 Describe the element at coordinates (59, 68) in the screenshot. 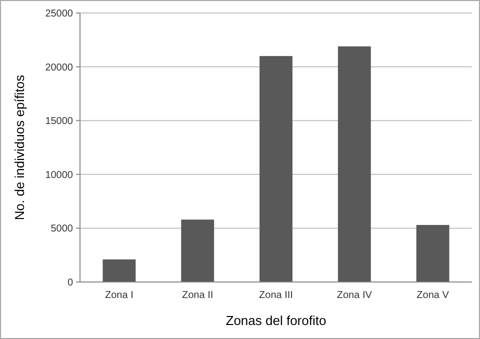

I see `y-tick-label: 20000` at that location.